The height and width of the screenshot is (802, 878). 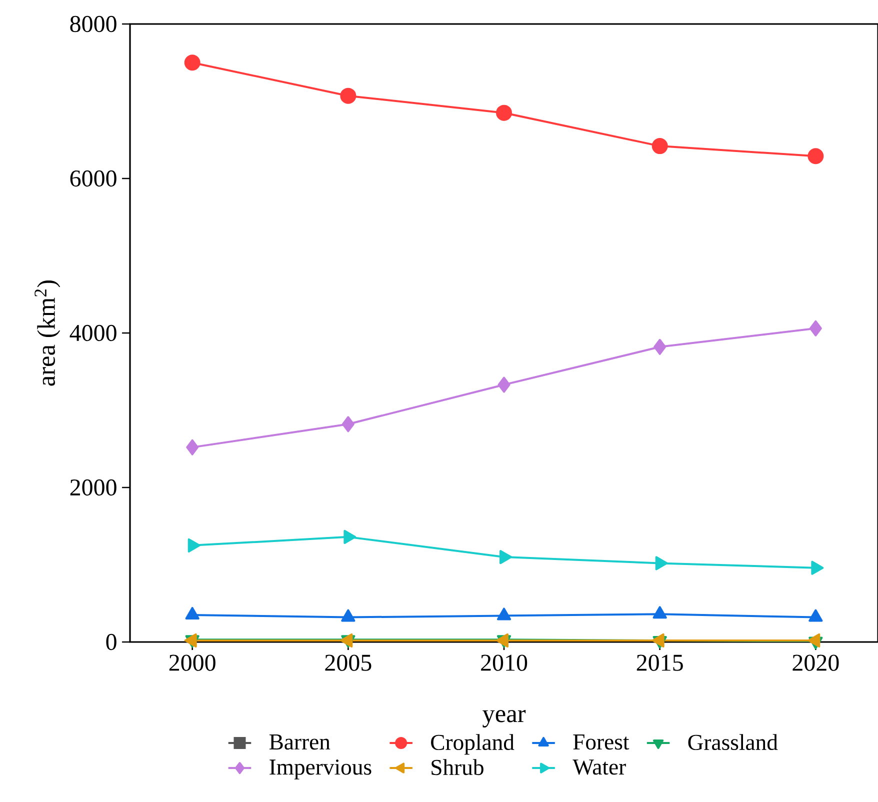 I want to click on y-tick-label: 6000, so click(x=93, y=178).